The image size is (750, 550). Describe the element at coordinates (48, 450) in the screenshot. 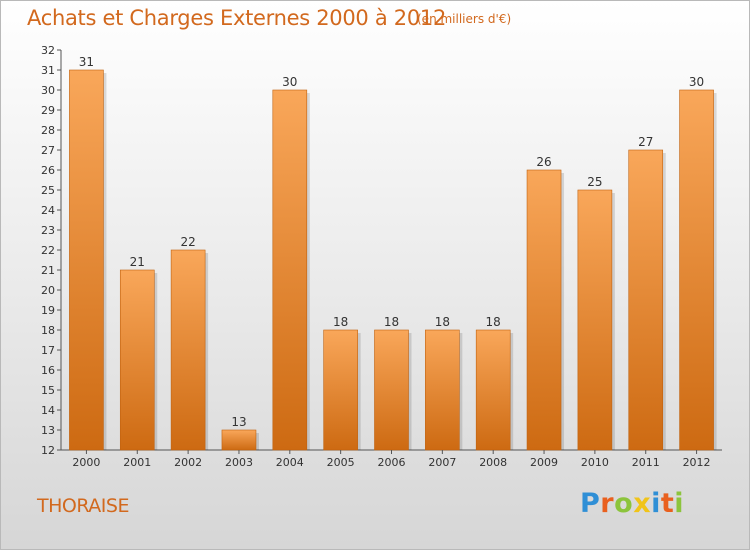

I see `y-tick-label: 12` at that location.